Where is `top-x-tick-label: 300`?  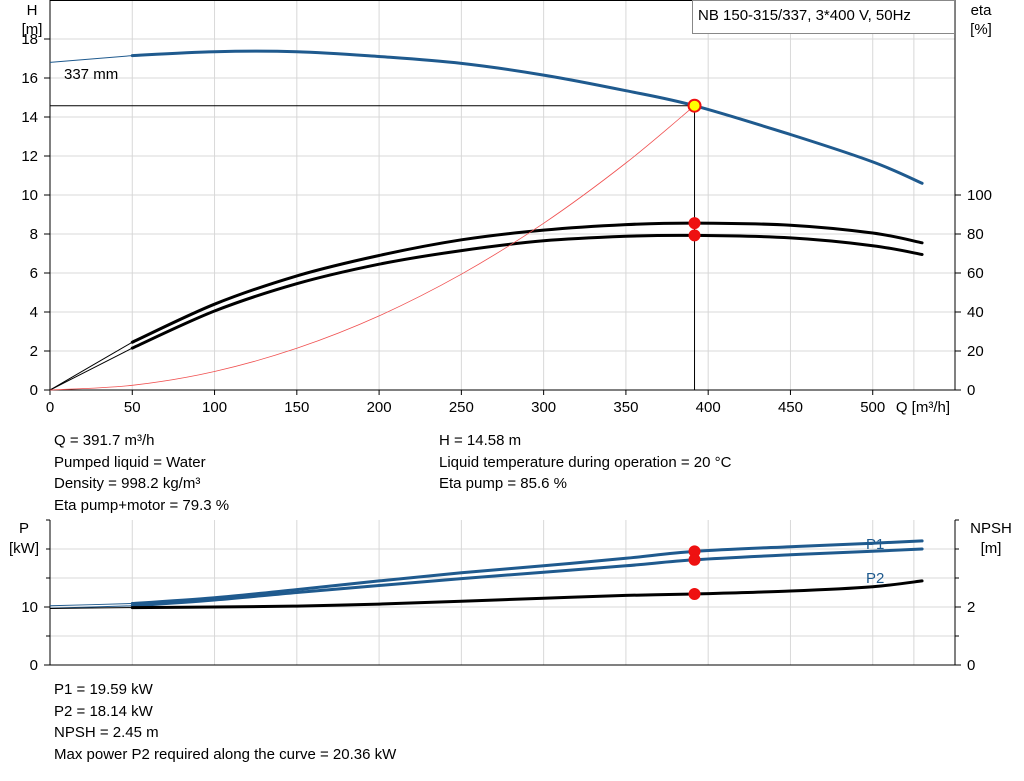
top-x-tick-label: 300 is located at coordinates (543, 407).